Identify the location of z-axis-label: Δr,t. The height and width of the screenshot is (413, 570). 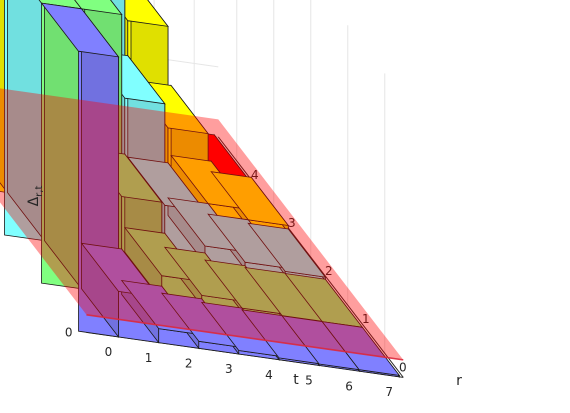
(35, 196).